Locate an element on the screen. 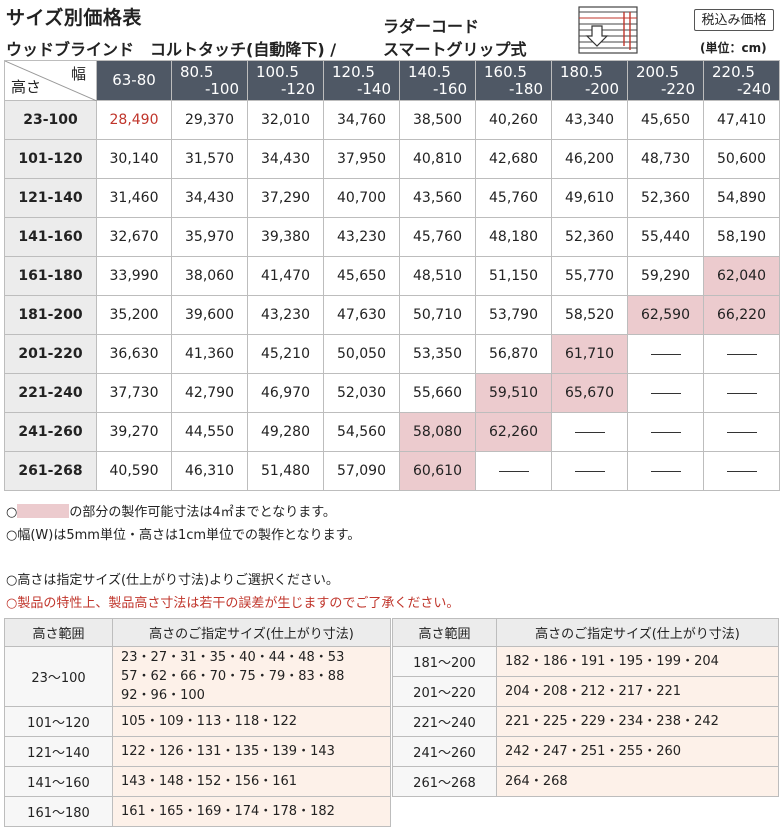 This screenshot has width=780, height=830. width-header-start: 180.5 is located at coordinates (581, 71).